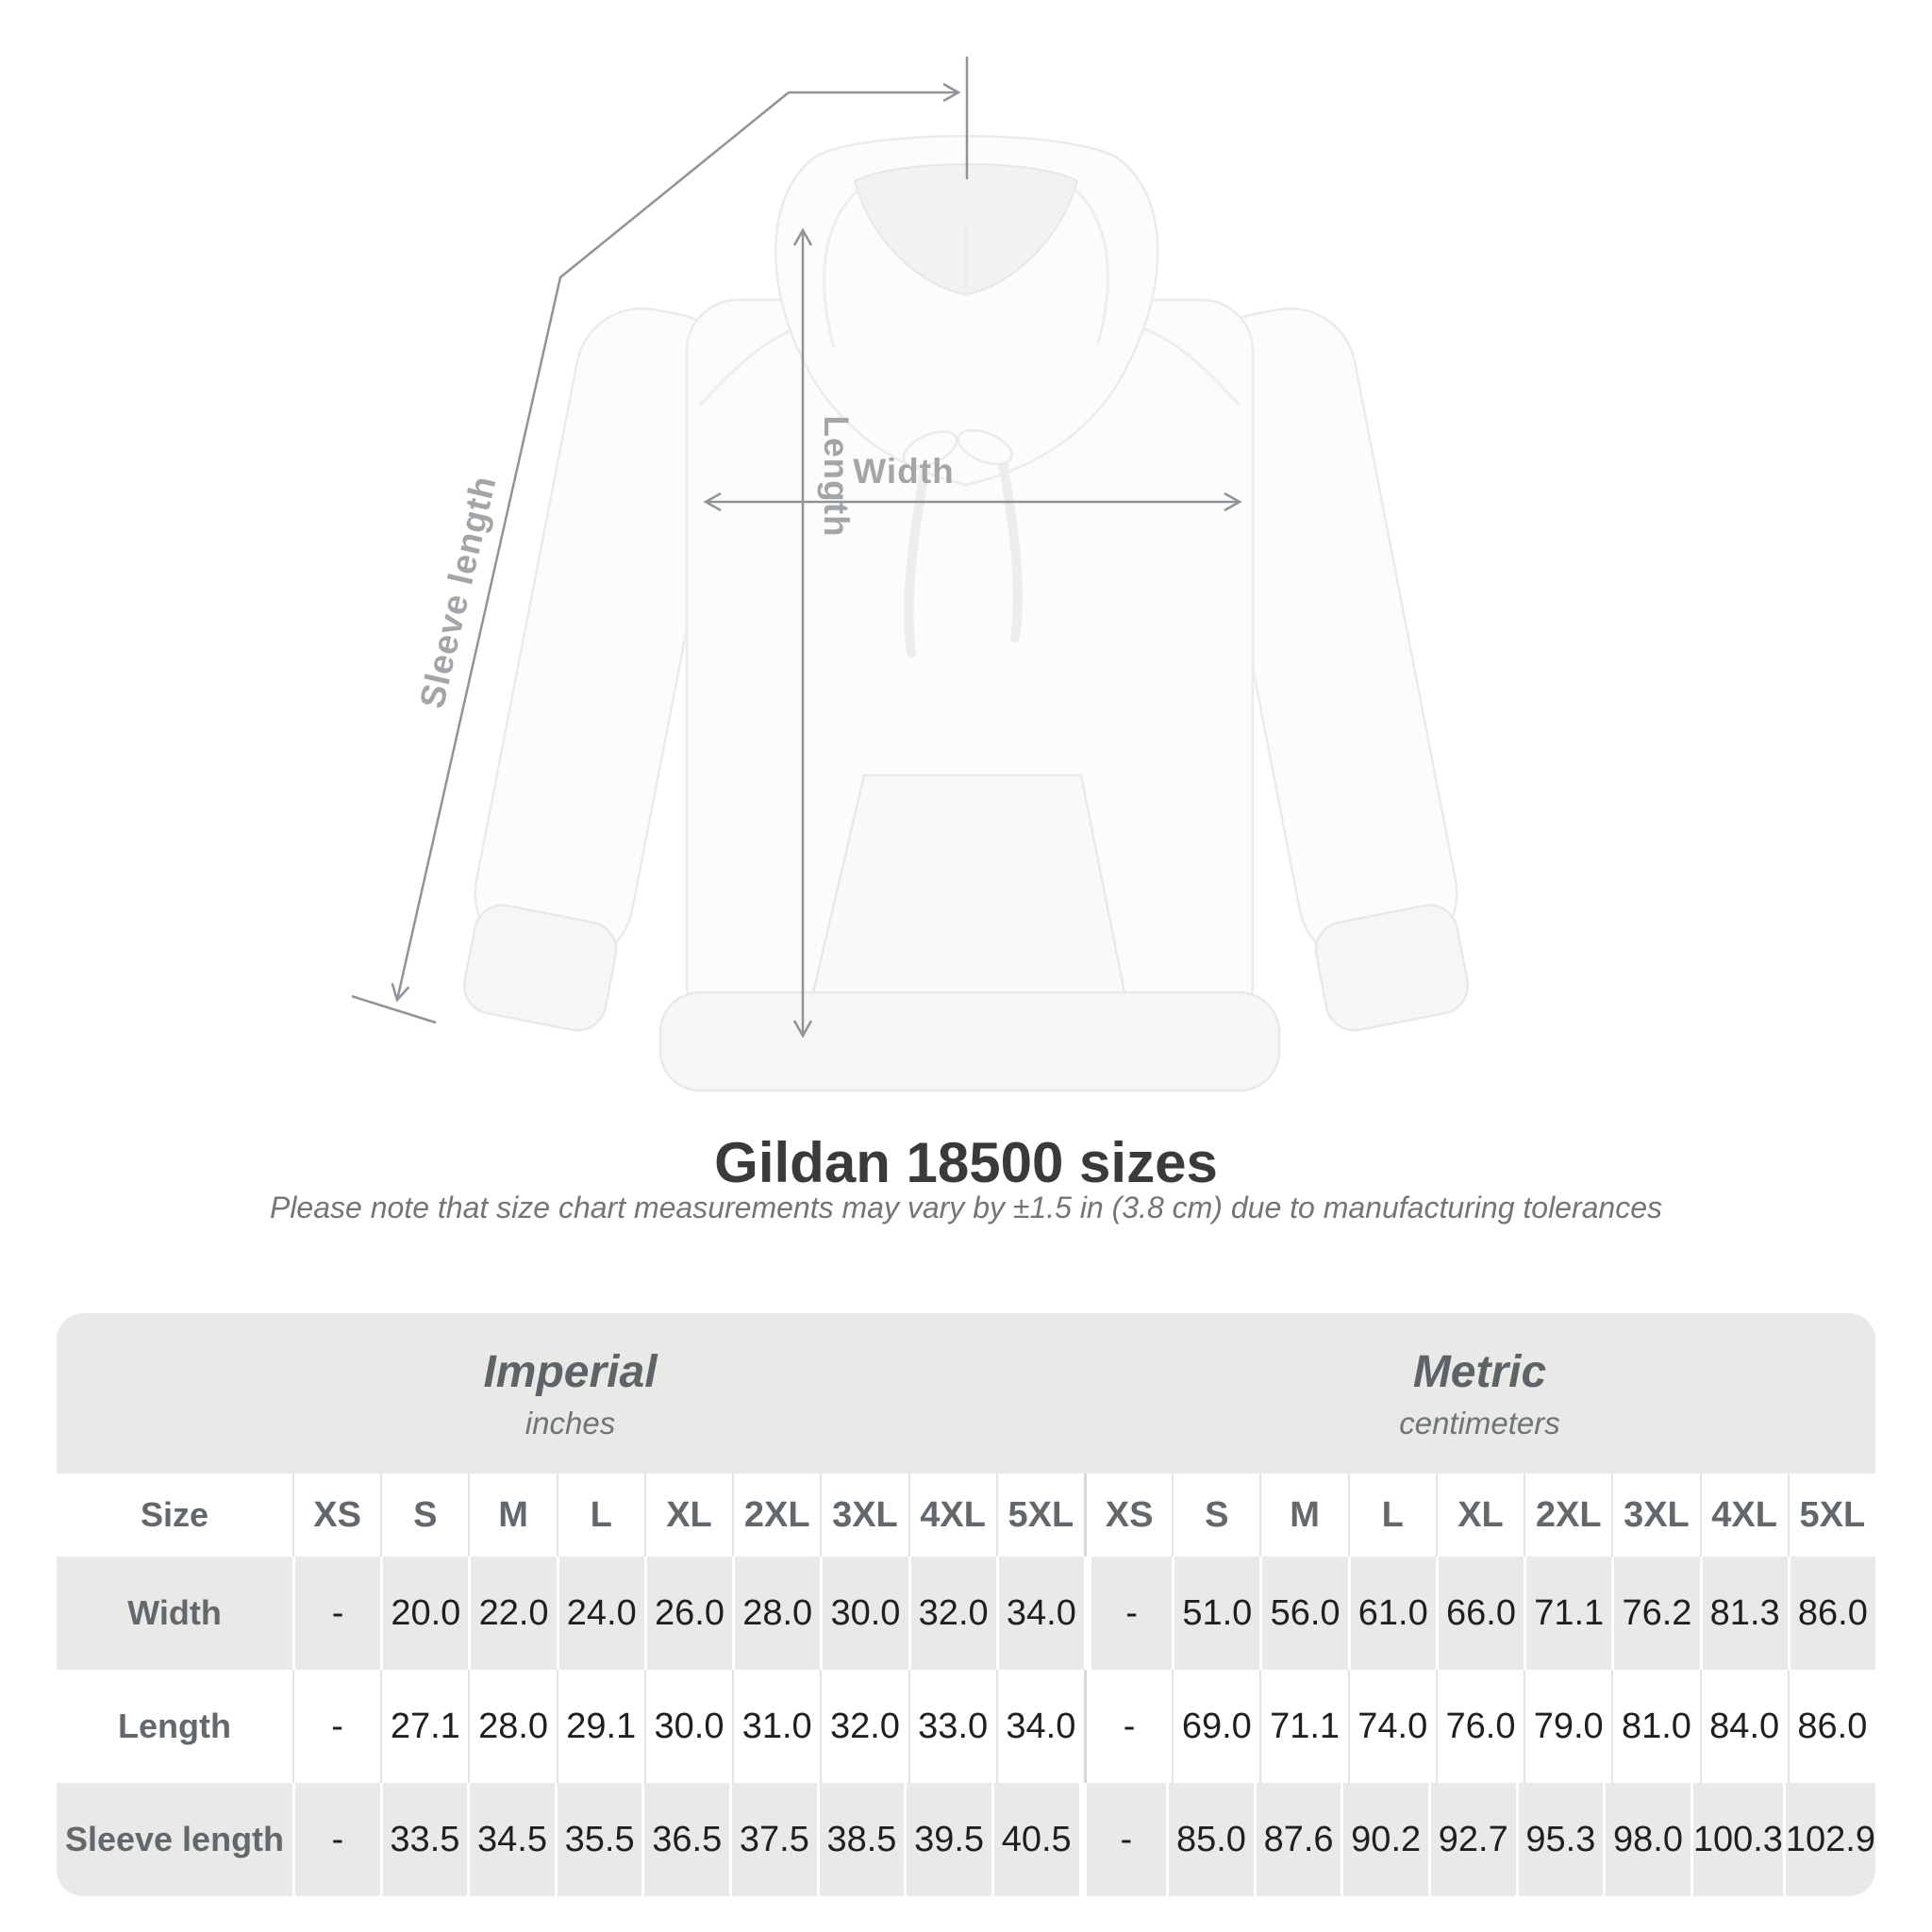 This screenshot has width=1932, height=1932. Describe the element at coordinates (1303, 1515) in the screenshot. I see `size-header-metric-m: M` at that location.